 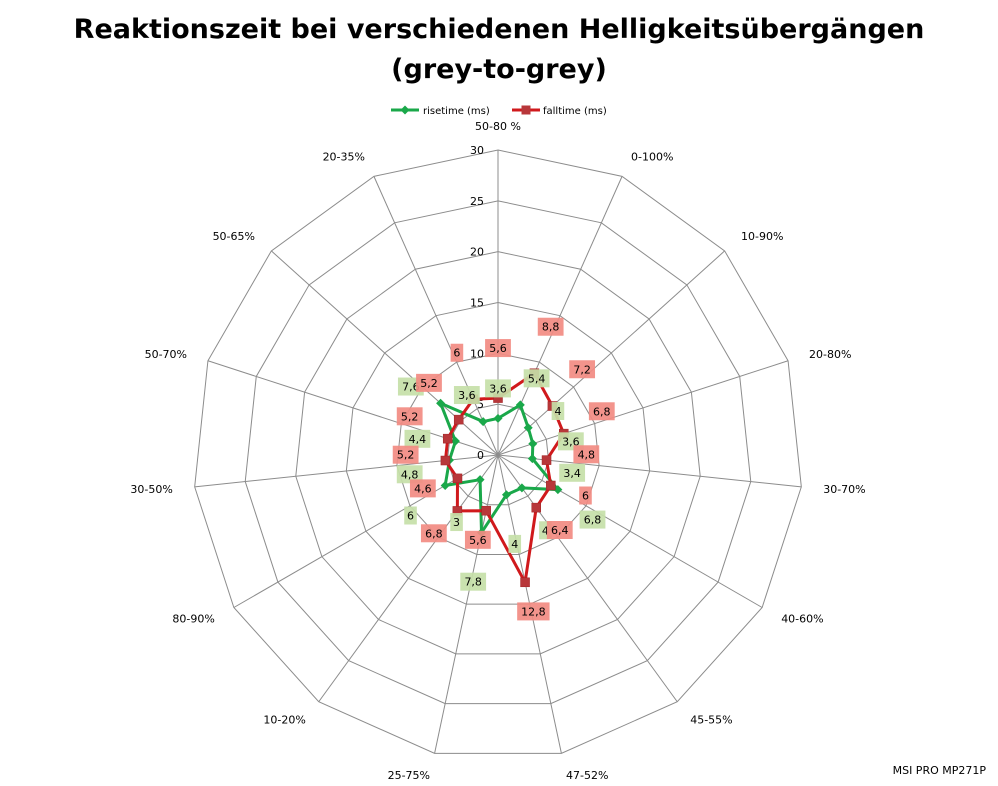 I want to click on category-label: 50-70%, so click(x=166, y=354).